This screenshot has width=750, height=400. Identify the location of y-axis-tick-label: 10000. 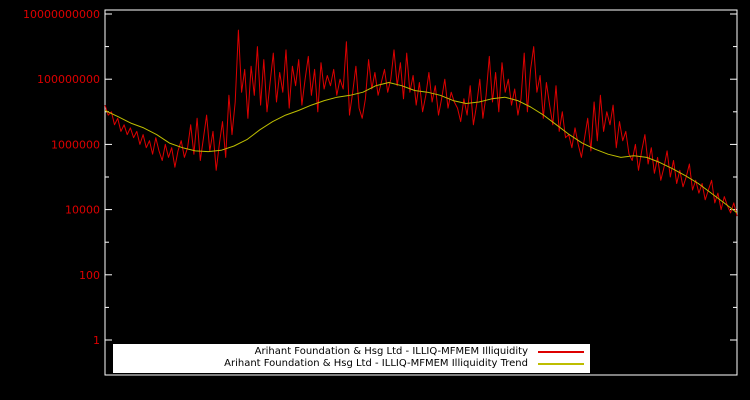
(82, 210).